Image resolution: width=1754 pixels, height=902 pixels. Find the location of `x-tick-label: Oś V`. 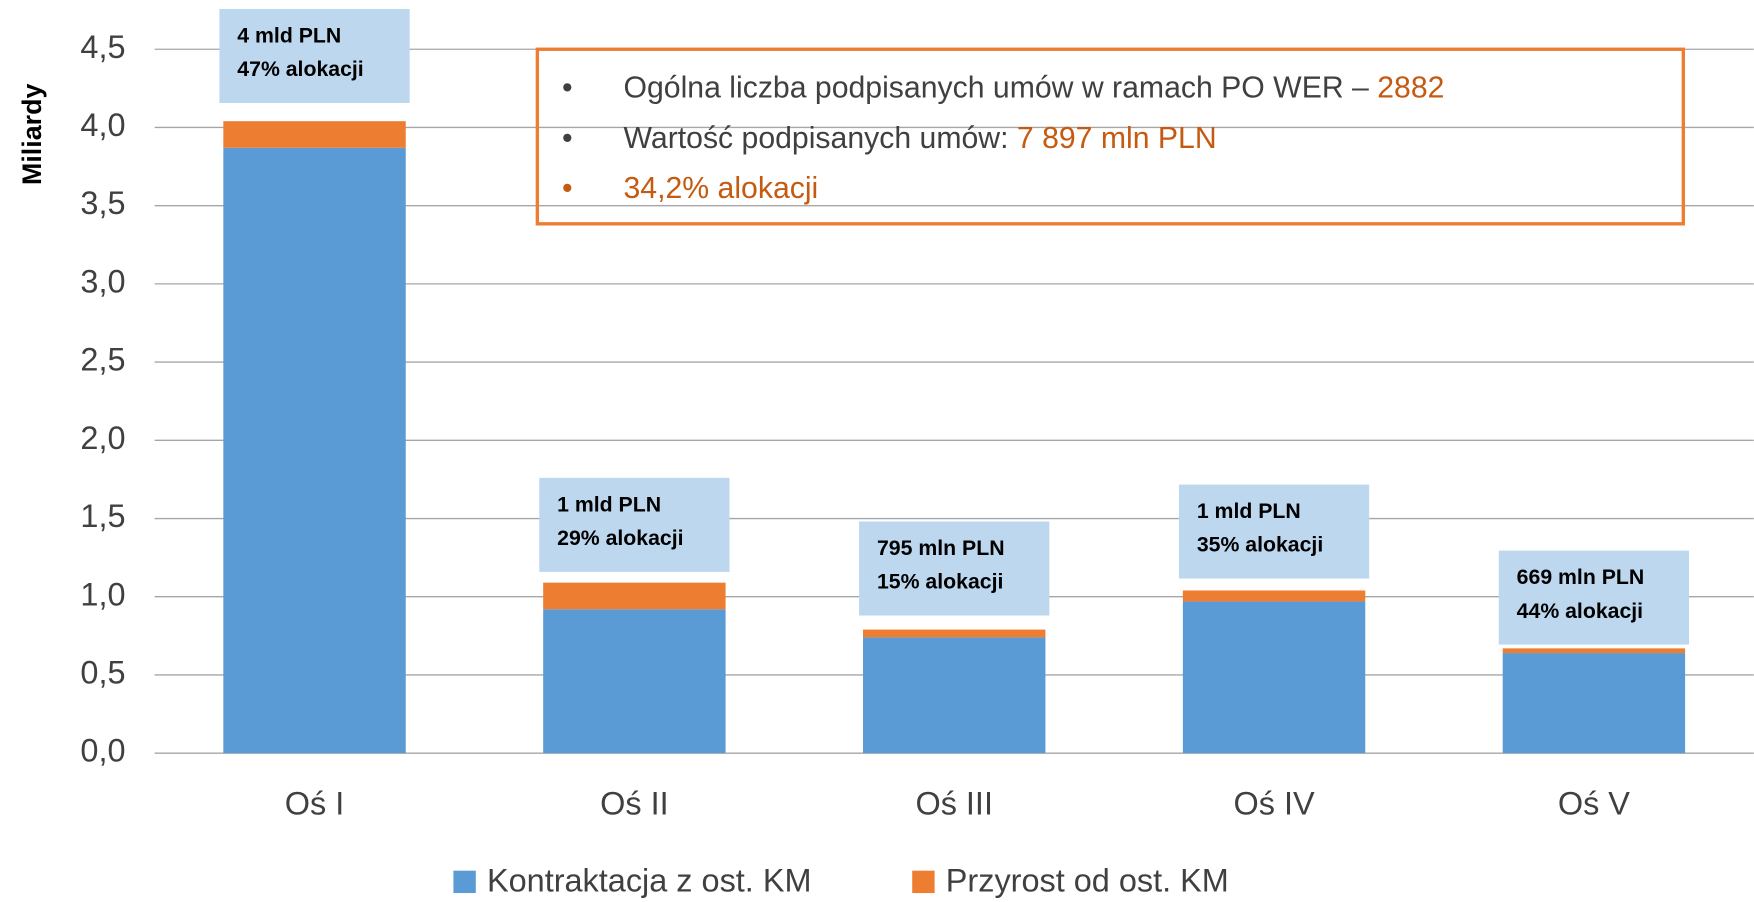

x-tick-label: Oś V is located at coordinates (1594, 803).